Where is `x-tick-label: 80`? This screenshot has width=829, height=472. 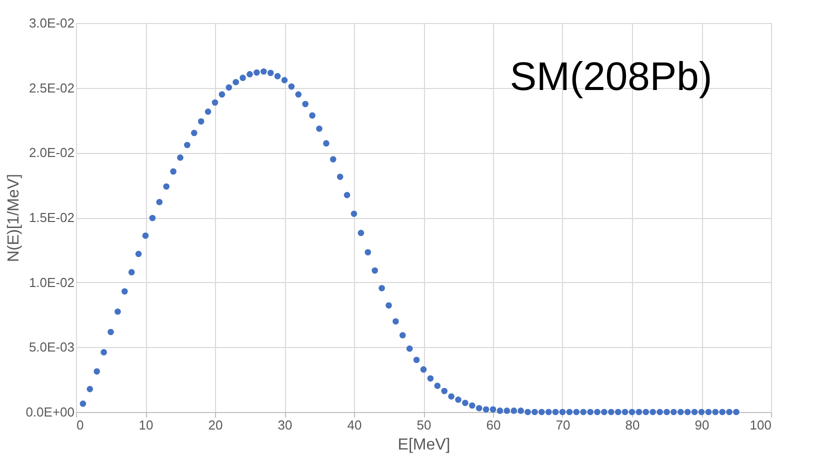
x-tick-label: 80 is located at coordinates (632, 425).